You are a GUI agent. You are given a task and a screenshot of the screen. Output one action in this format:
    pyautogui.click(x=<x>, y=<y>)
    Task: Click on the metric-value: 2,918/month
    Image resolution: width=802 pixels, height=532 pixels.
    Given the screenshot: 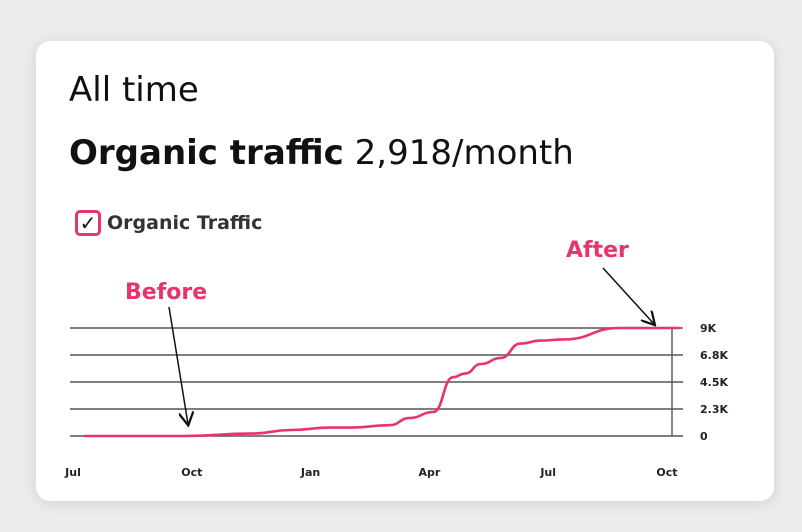 What is the action you would take?
    pyautogui.click(x=464, y=153)
    